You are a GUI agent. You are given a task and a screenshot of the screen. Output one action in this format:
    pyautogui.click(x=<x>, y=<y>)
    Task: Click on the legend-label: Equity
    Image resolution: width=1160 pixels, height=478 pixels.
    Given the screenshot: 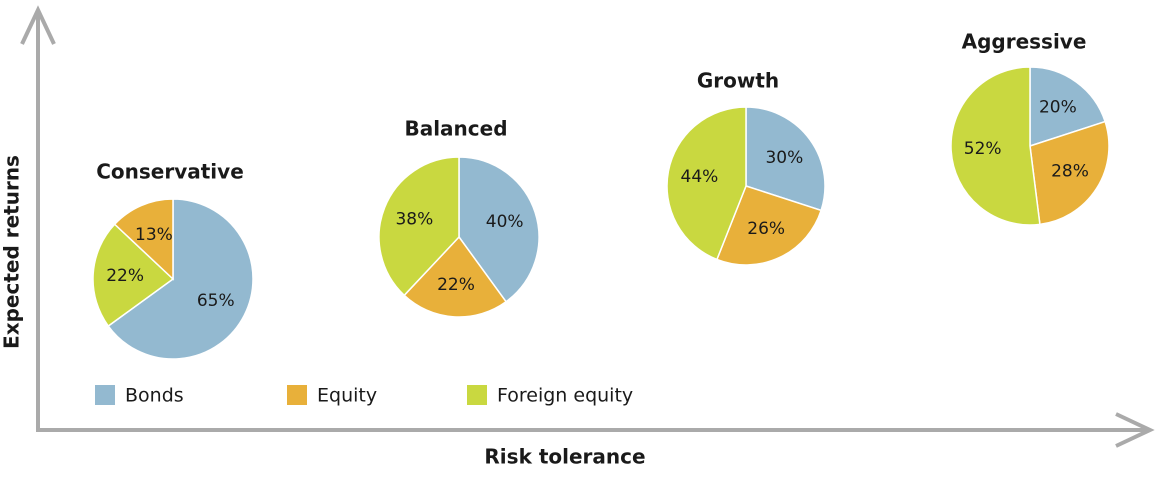 What is the action you would take?
    pyautogui.click(x=347, y=396)
    